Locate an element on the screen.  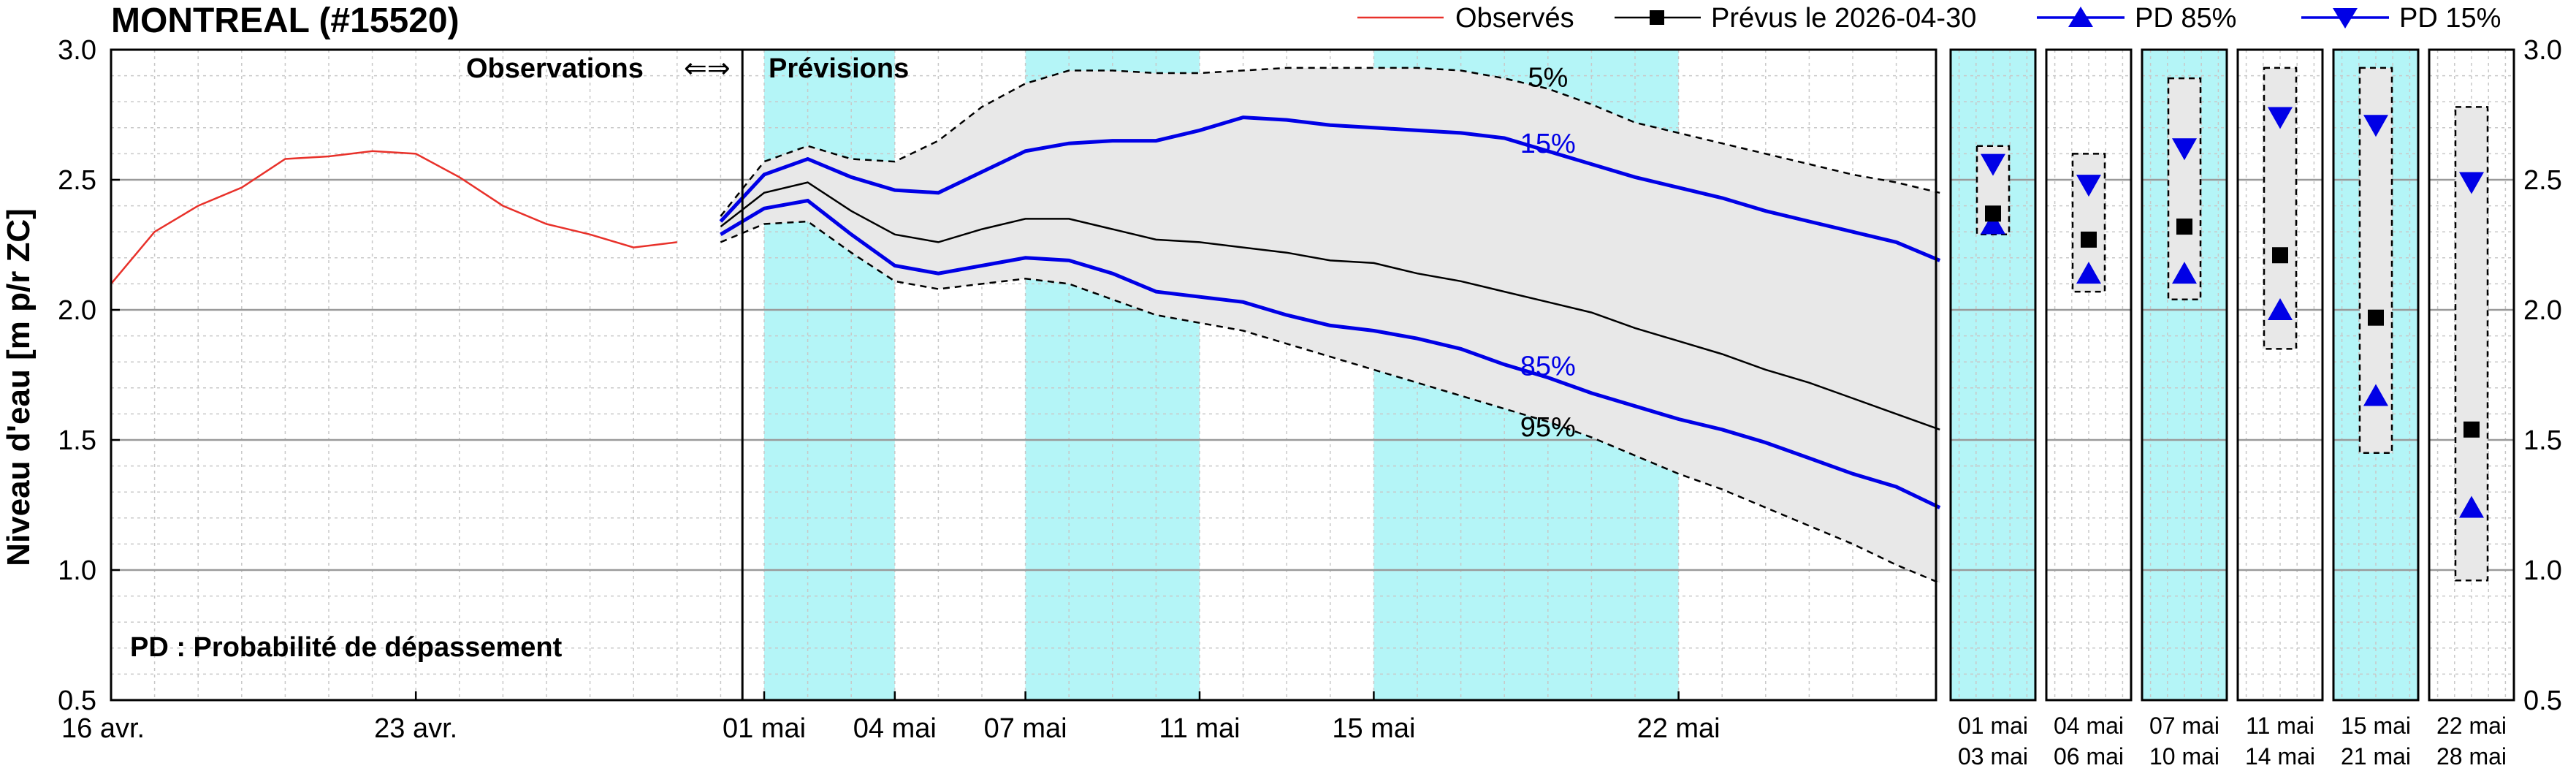
p5-line is located at coordinates (1330, 142).